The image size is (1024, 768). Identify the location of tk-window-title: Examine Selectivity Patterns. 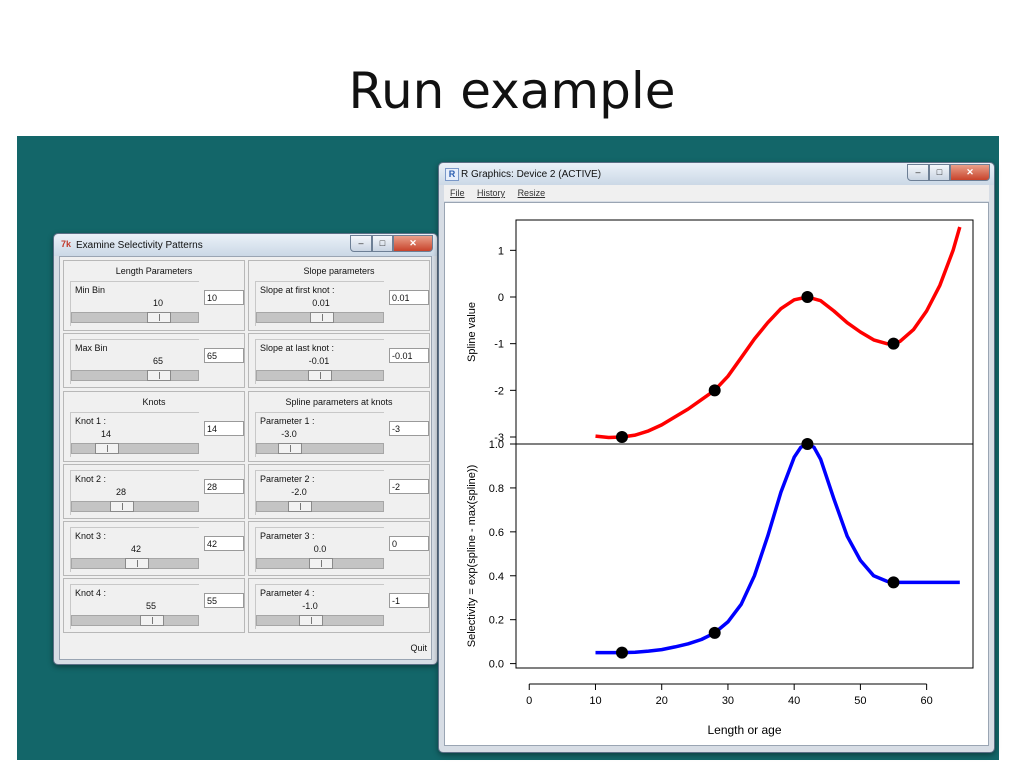
(139, 245).